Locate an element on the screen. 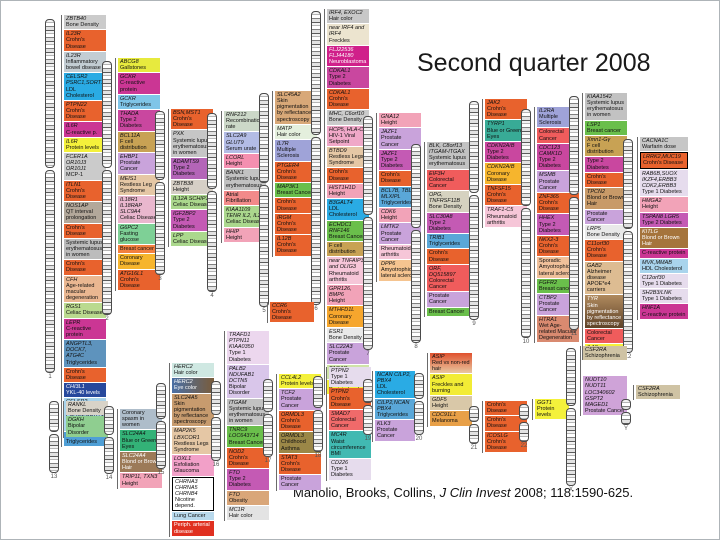 The width and height of the screenshot is (720, 540). chromosome-3-ideogram: 3 is located at coordinates (160, 196).